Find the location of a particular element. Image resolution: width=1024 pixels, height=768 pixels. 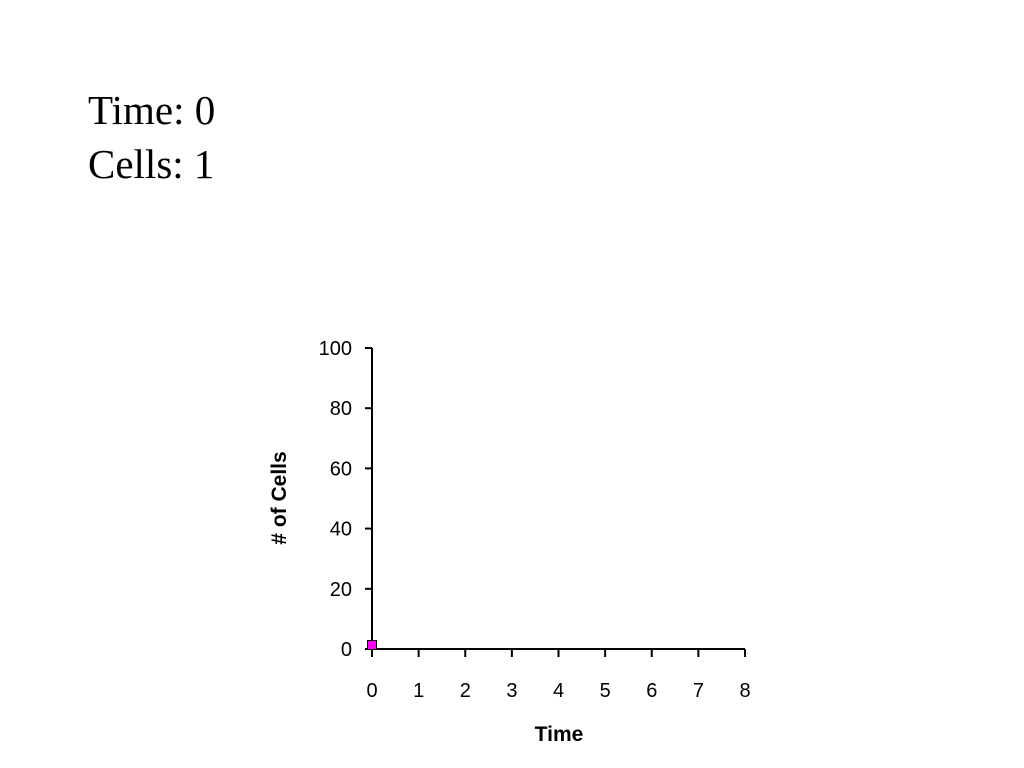

y-tick-label: 20 is located at coordinates (341, 590).